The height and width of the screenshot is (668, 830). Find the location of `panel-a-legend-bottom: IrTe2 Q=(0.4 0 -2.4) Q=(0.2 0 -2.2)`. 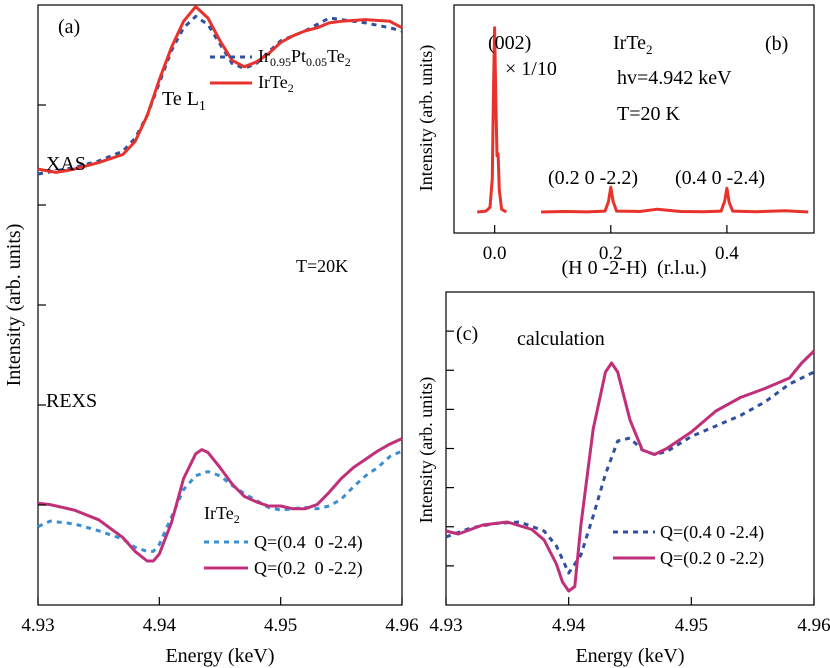

panel-a-legend-bottom: IrTe2 Q=(0.4 0 -2.4) Q=(0.2 0 -2.2) is located at coordinates (283, 541).